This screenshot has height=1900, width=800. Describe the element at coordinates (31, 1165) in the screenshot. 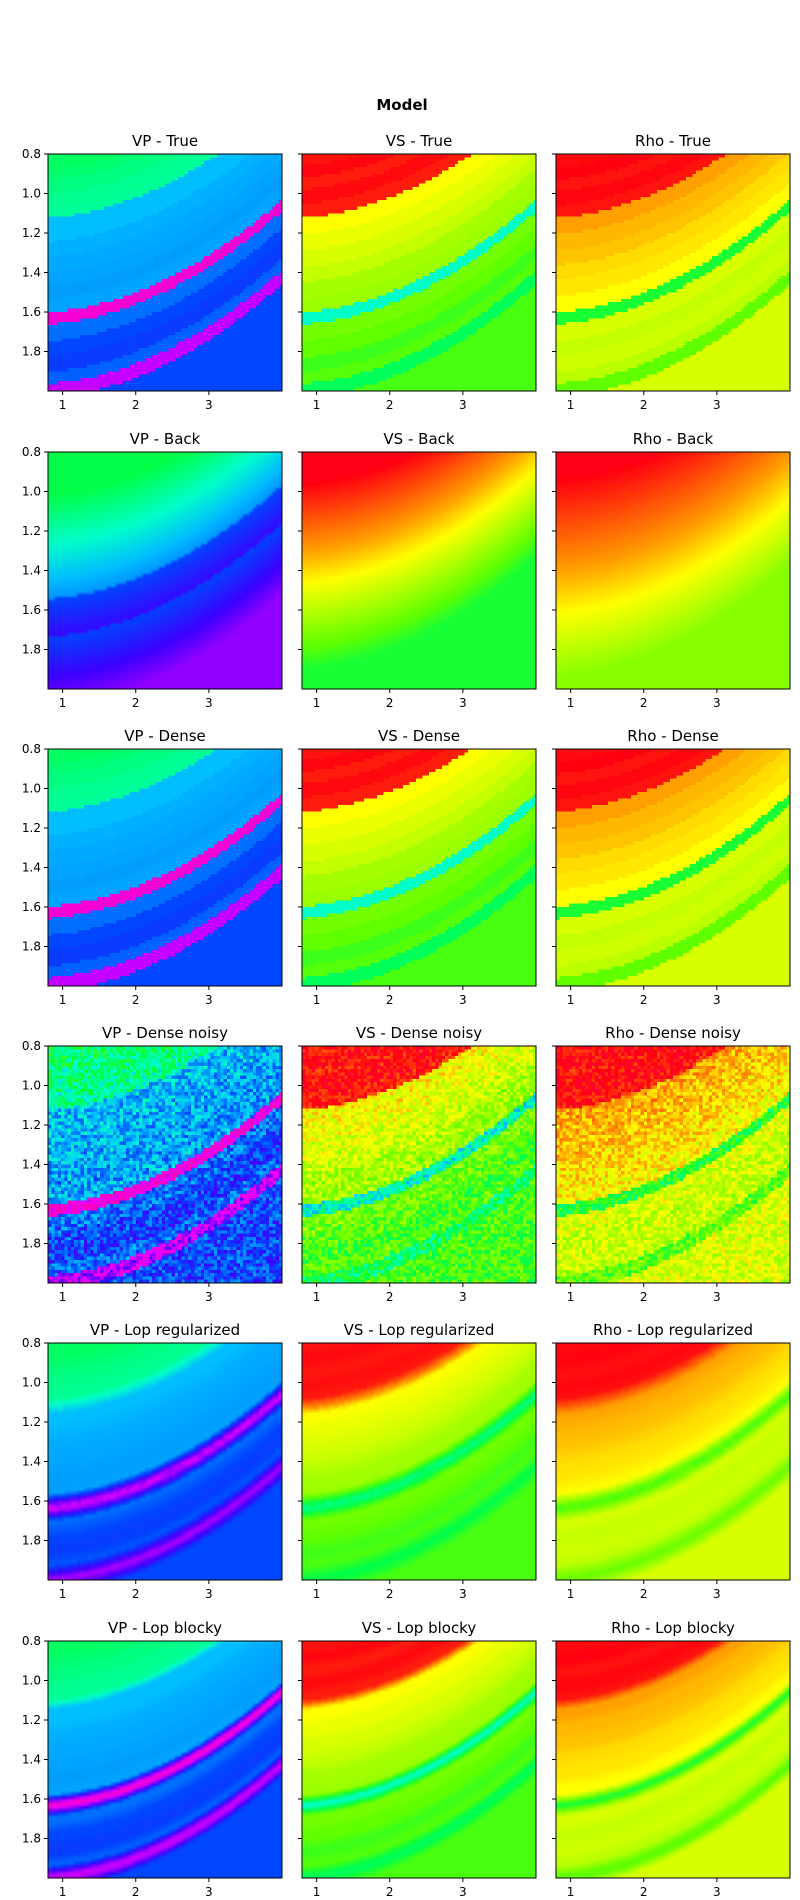

I see `y-tick-label-vp-noisy-3: 1.4` at that location.